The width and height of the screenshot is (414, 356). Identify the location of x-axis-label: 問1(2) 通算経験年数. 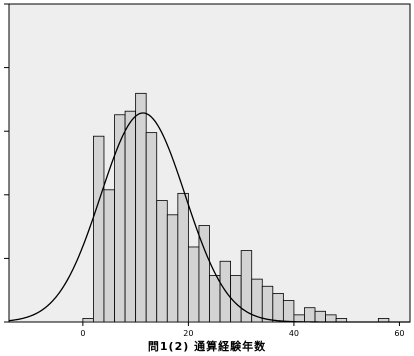
(207, 346).